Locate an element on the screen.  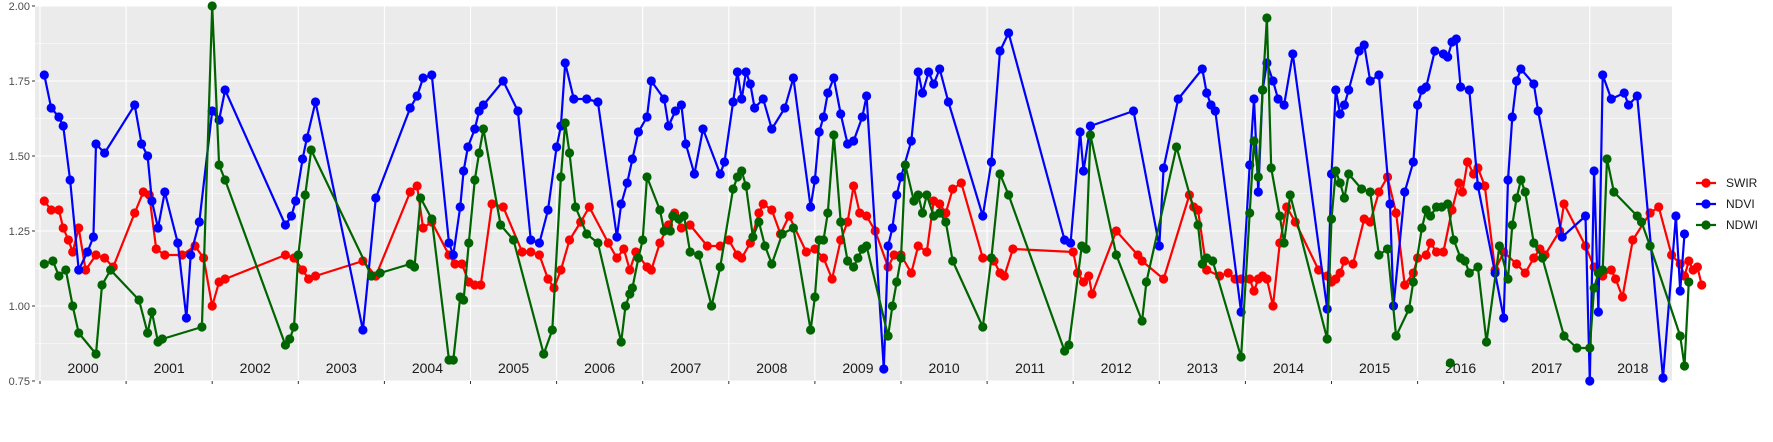
legend-item-ndvi: NDVI is located at coordinates (1725, 204).